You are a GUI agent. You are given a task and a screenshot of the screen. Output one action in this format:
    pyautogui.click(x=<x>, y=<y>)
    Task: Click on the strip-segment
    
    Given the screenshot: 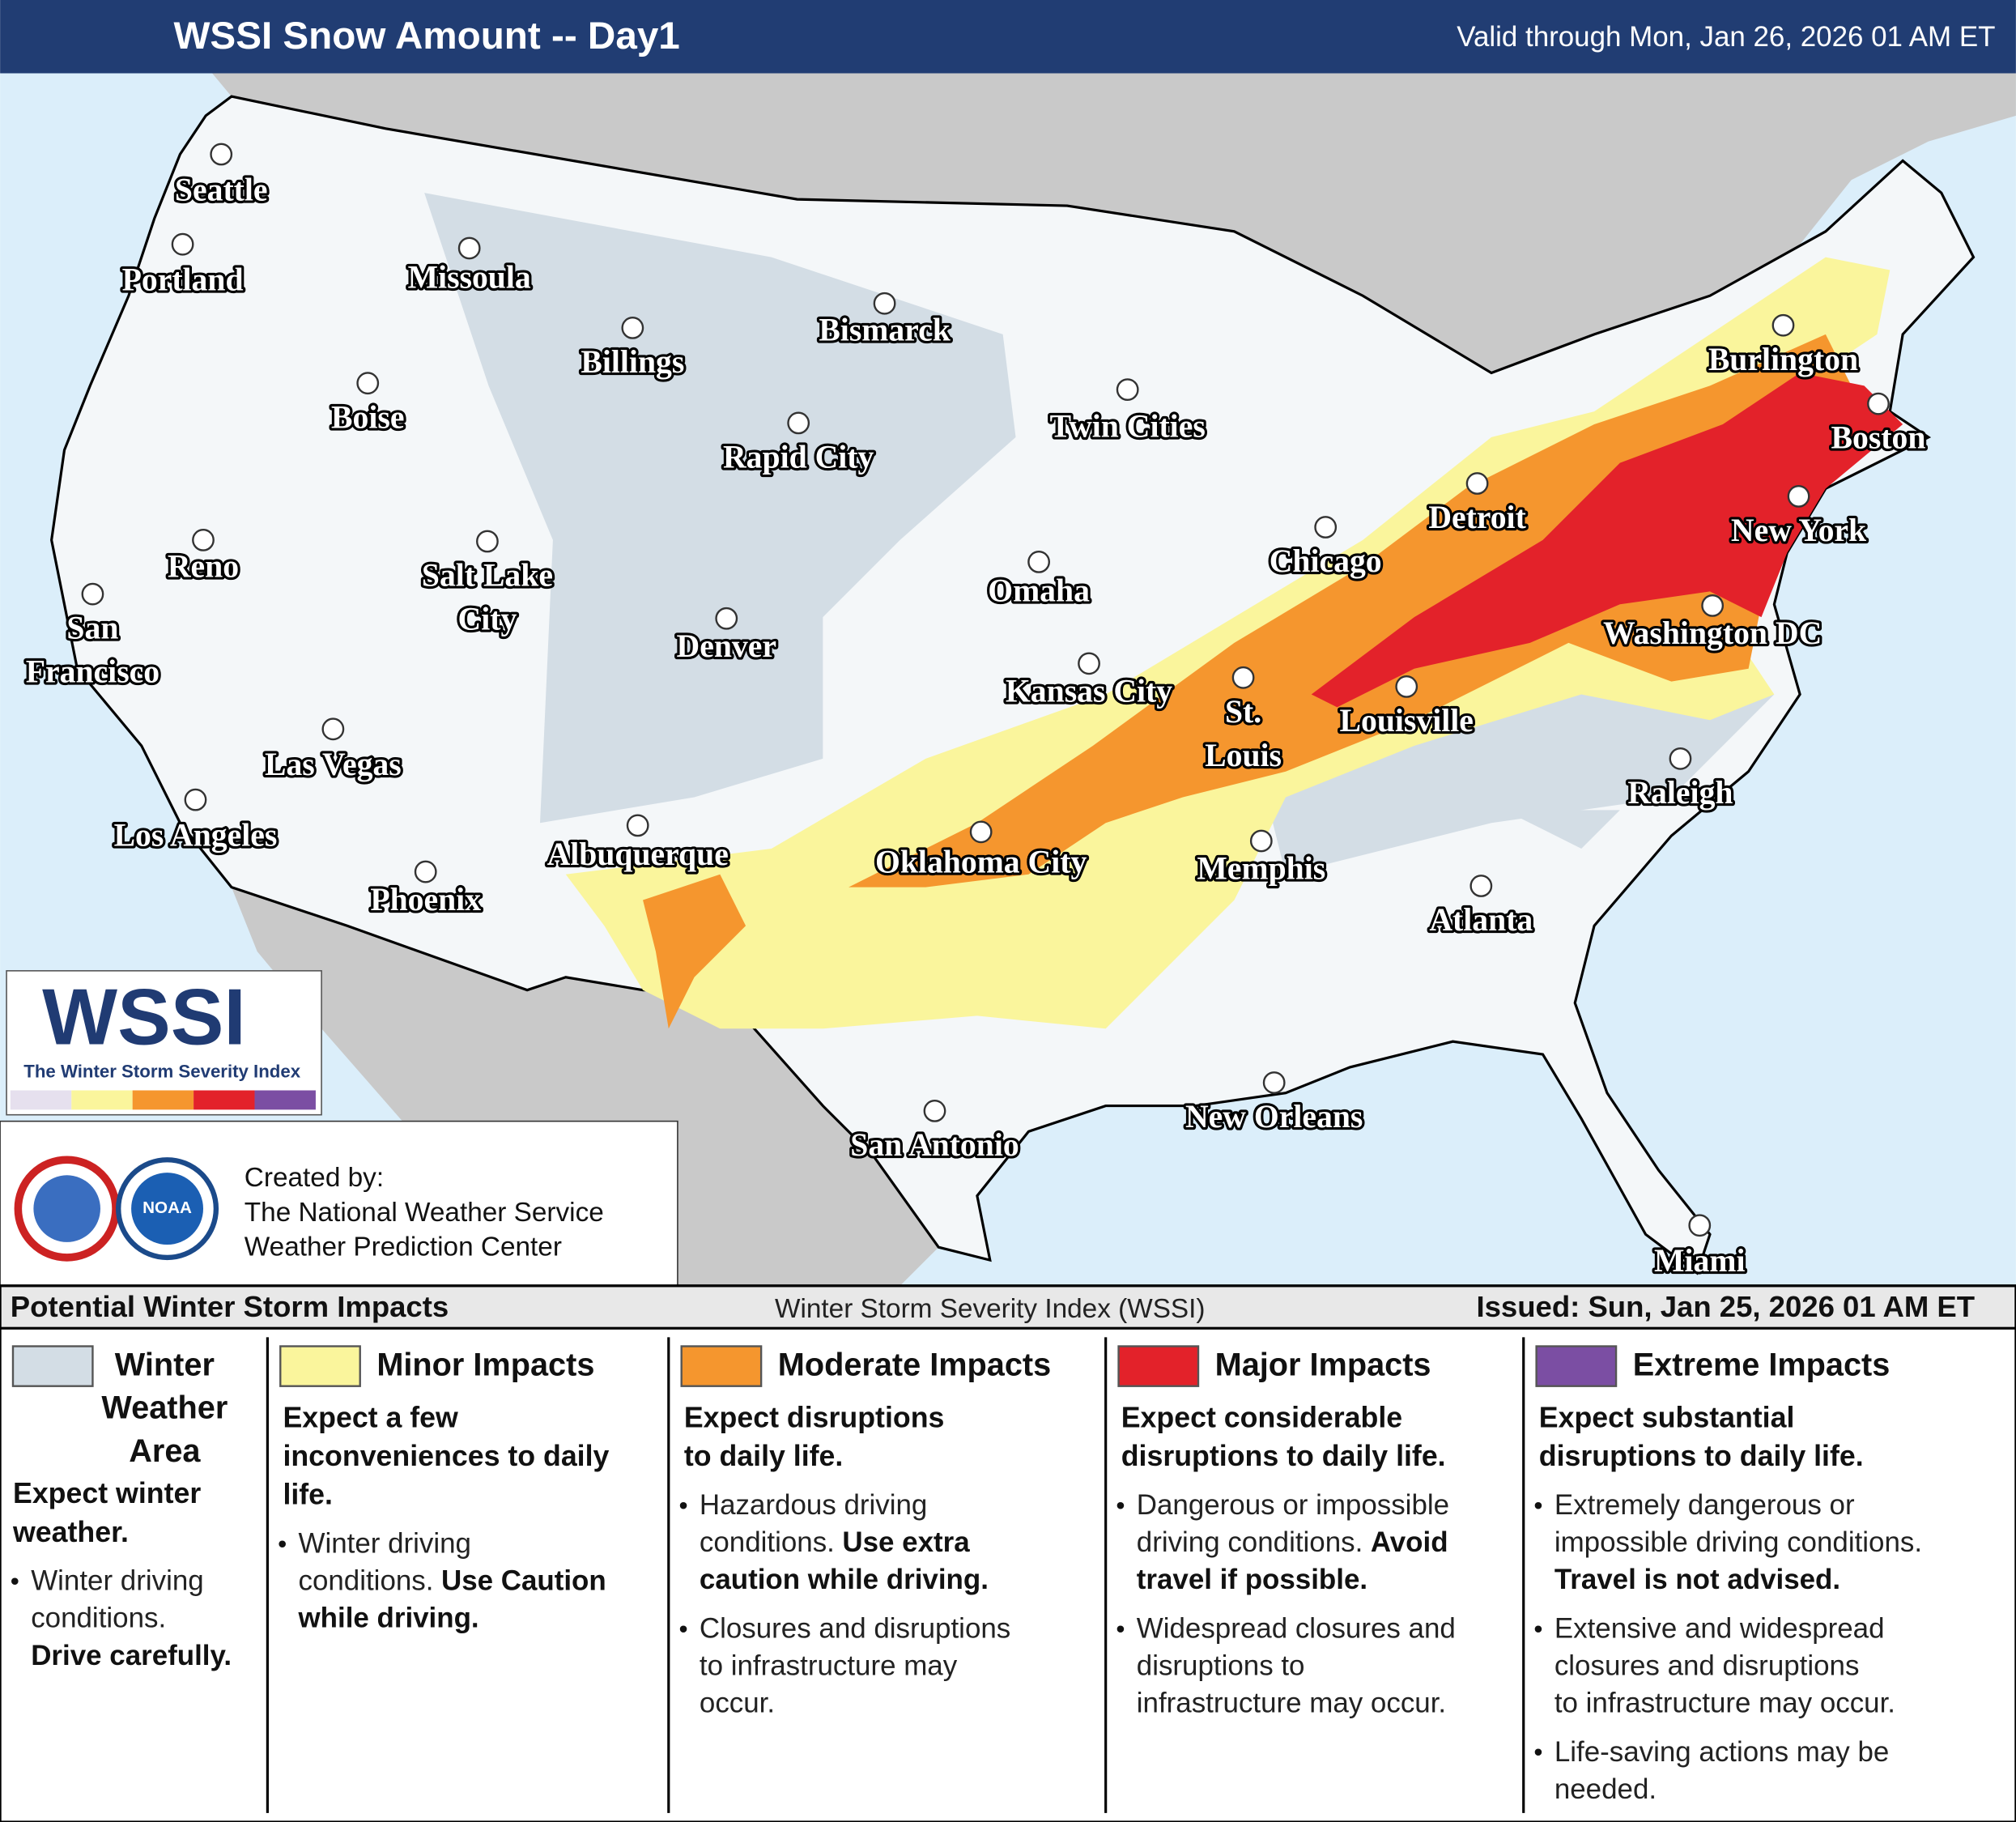 What is the action you would take?
    pyautogui.click(x=224, y=1100)
    